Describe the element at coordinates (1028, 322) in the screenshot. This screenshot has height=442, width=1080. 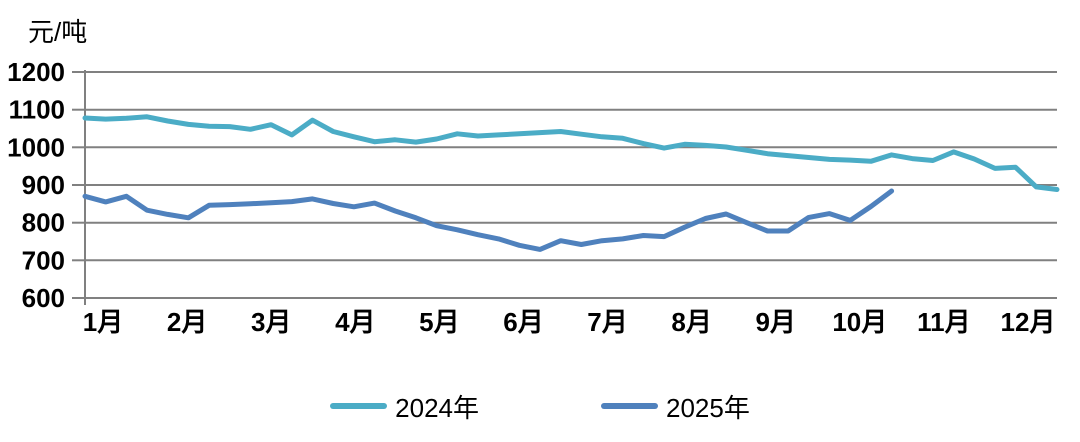
I see `x-tick-label: 12月` at that location.